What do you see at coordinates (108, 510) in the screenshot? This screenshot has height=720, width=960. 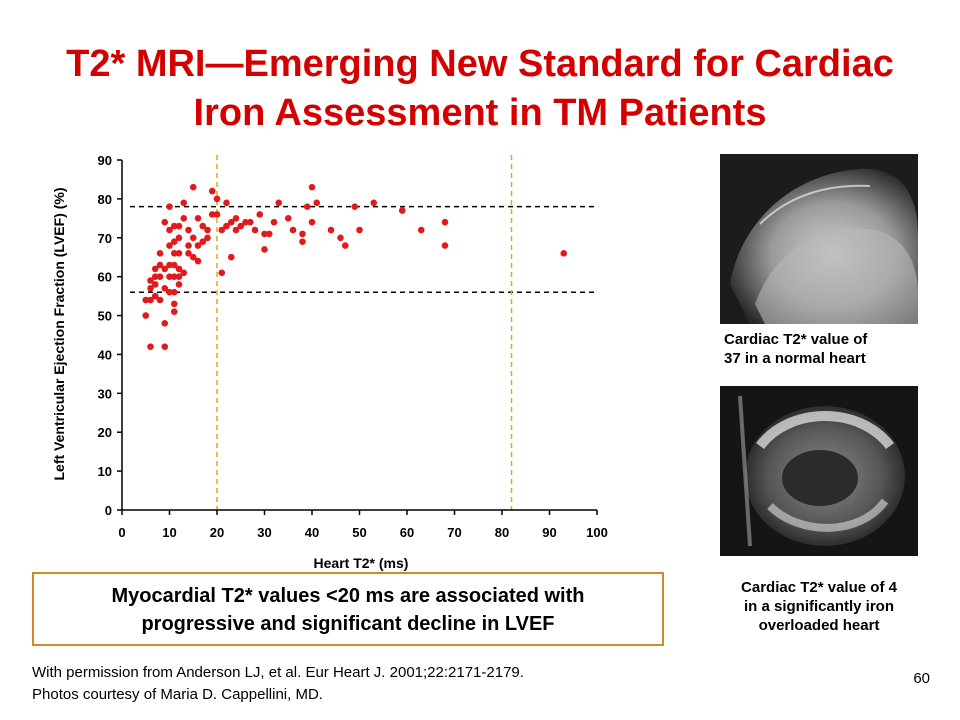 I see `y-tick-label: 0` at bounding box center [108, 510].